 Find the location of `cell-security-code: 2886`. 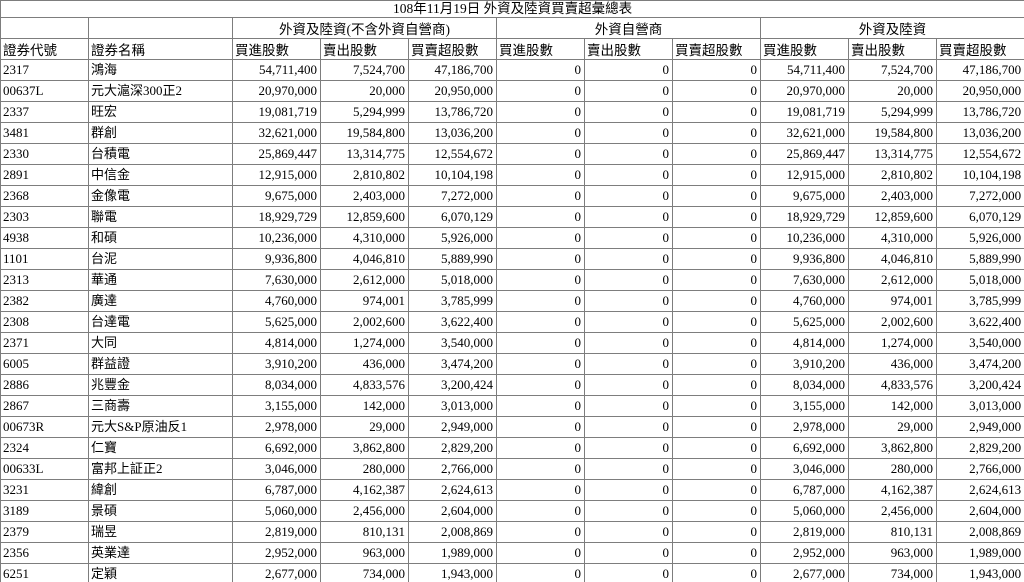

cell-security-code: 2886 is located at coordinates (44, 385).